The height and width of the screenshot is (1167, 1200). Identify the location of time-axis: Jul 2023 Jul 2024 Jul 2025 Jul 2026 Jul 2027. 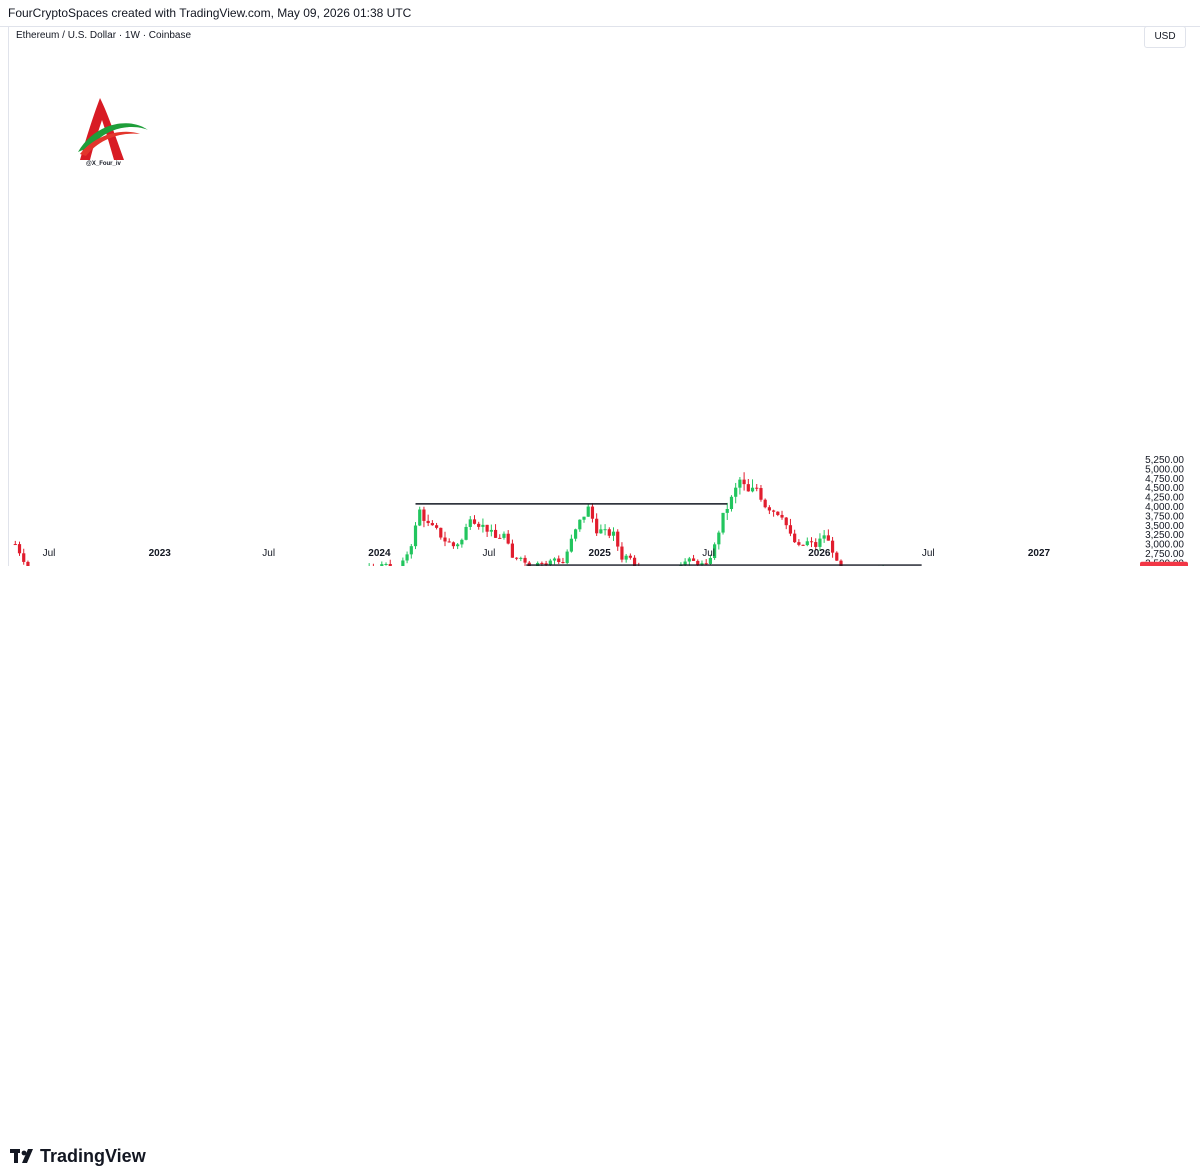
(547, 553).